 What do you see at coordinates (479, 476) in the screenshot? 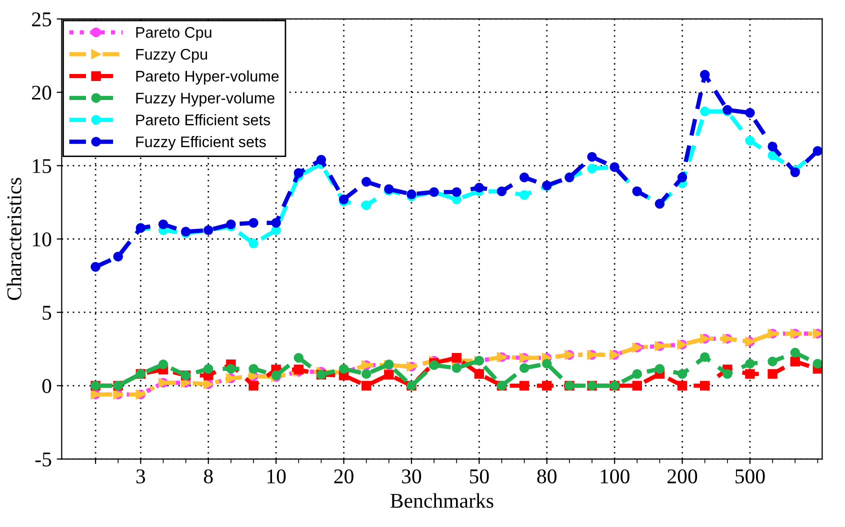
I see `x-tick-label: 50` at bounding box center [479, 476].